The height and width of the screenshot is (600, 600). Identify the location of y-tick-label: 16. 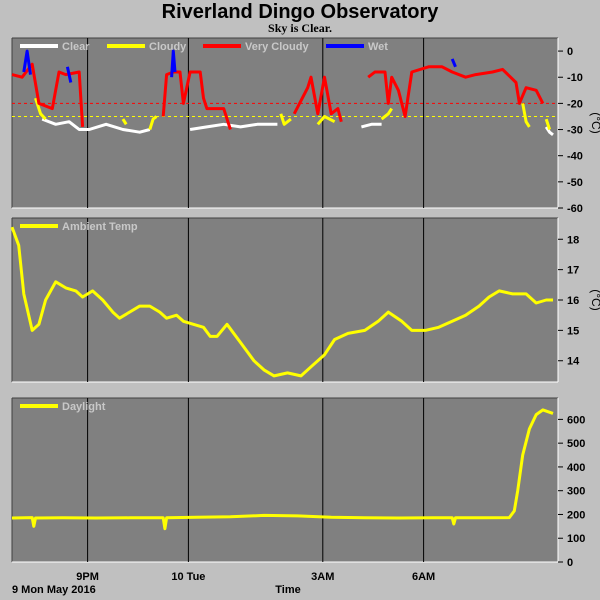
(573, 301).